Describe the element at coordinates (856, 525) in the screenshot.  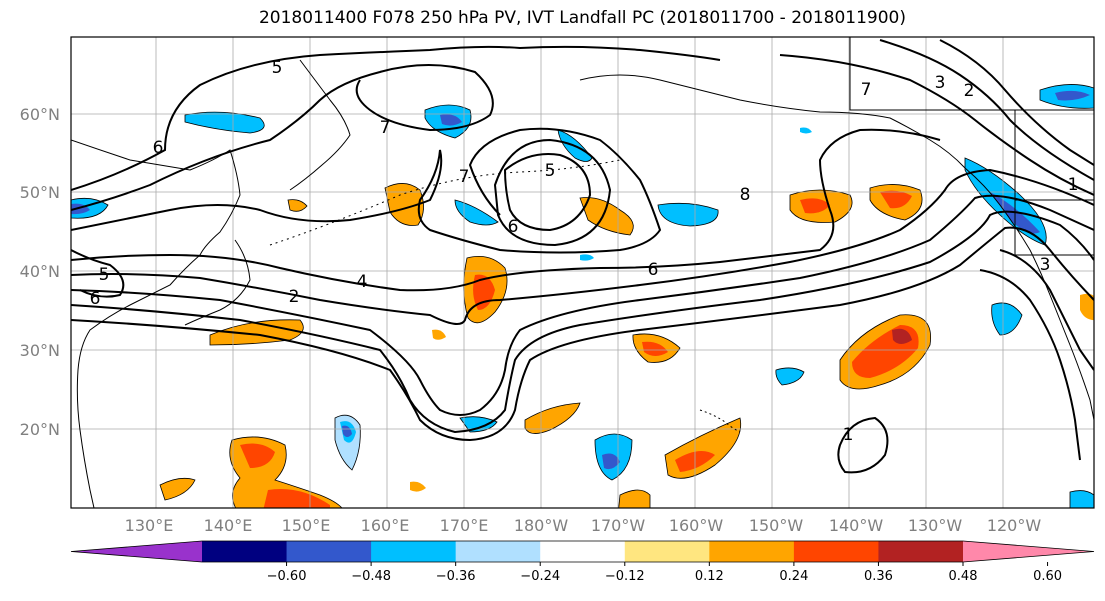
I see `lon-label: 140°W` at that location.